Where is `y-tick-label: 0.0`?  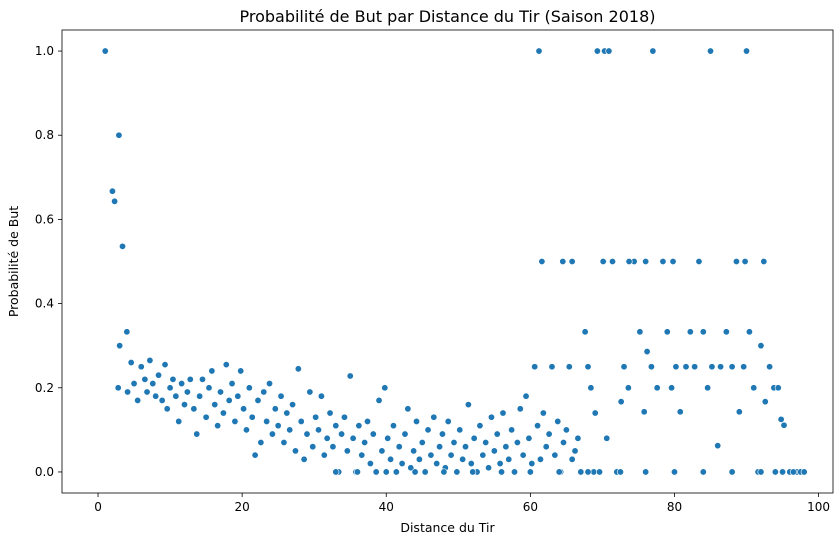
y-tick-label: 0.0 is located at coordinates (44, 472).